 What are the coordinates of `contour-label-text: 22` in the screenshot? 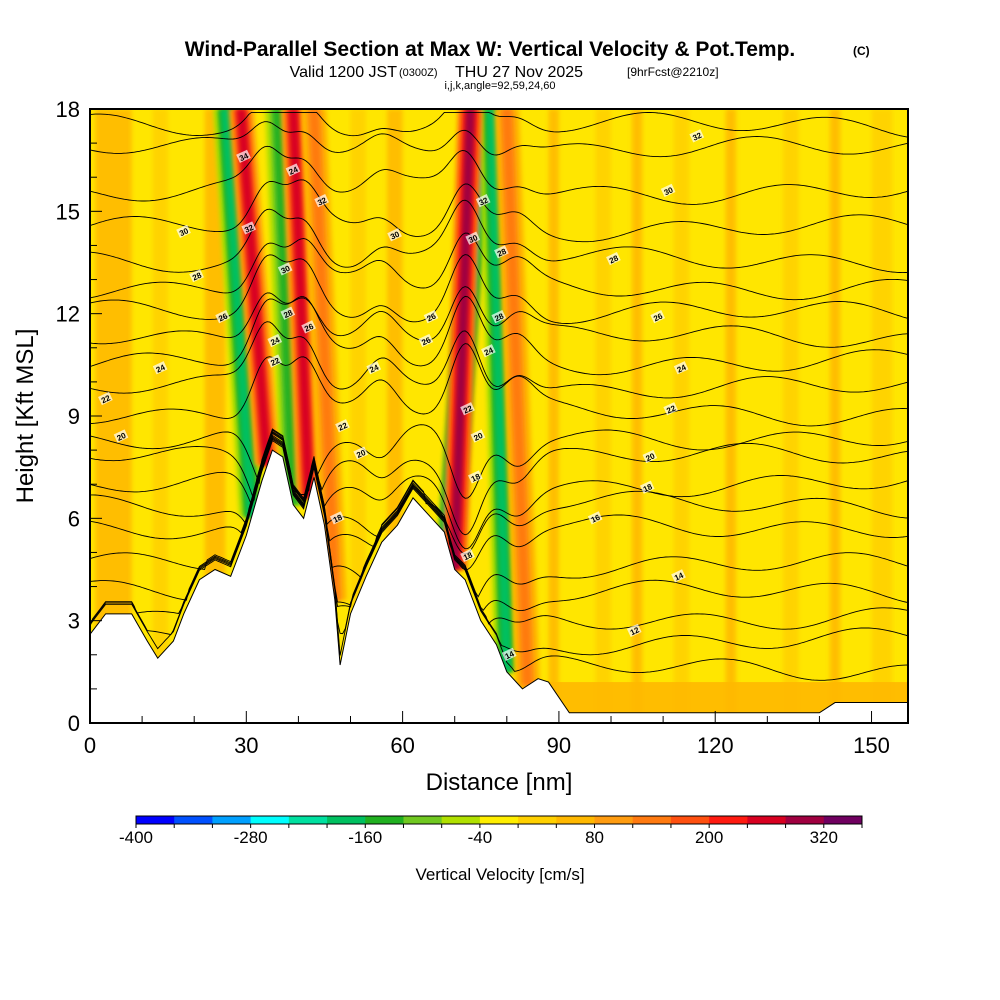 It's located at (343, 426).